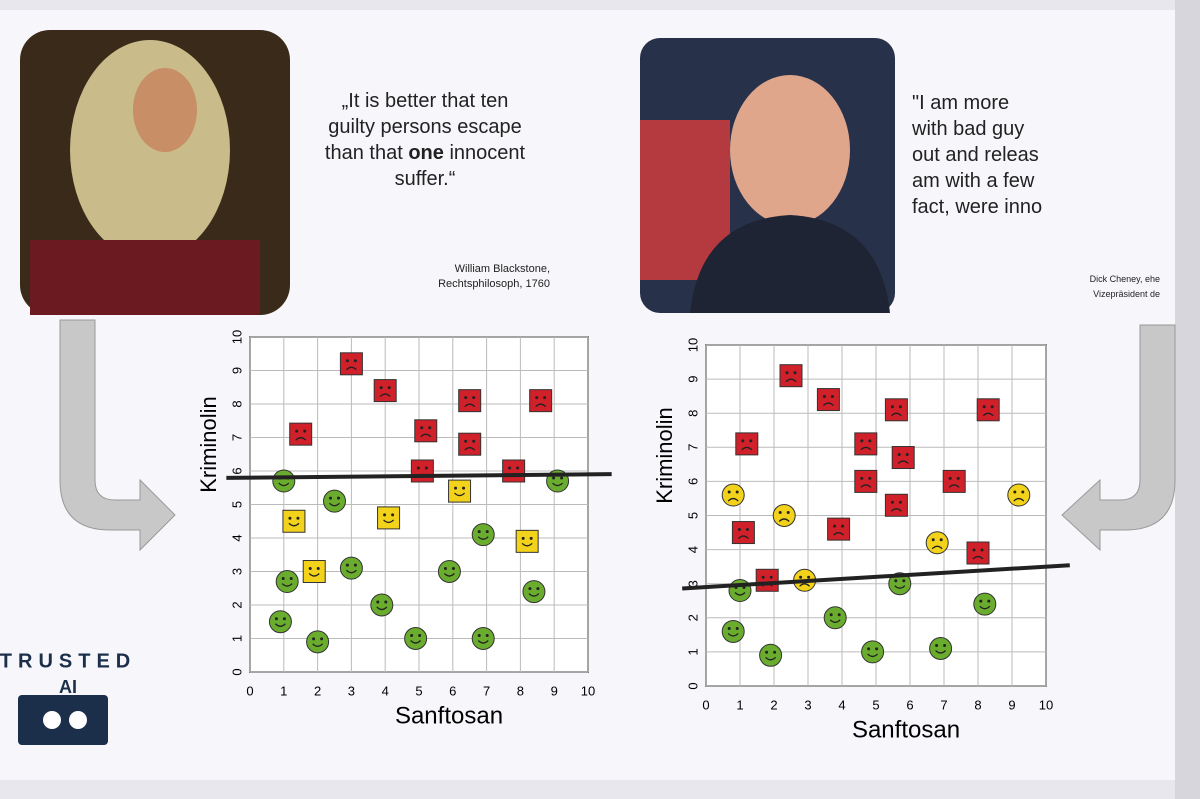 This screenshot has height=799, width=1200. What do you see at coordinates (425, 127) in the screenshot?
I see `quote-text: guilty persons escape` at bounding box center [425, 127].